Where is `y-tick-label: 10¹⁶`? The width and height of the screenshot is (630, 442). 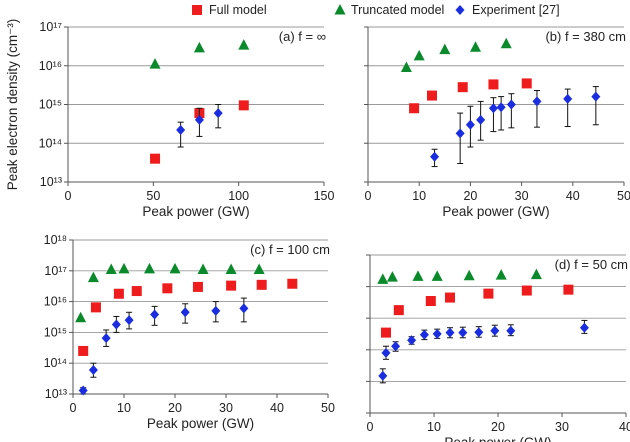
y-tick-label: 10¹⁶ is located at coordinates (50, 66).